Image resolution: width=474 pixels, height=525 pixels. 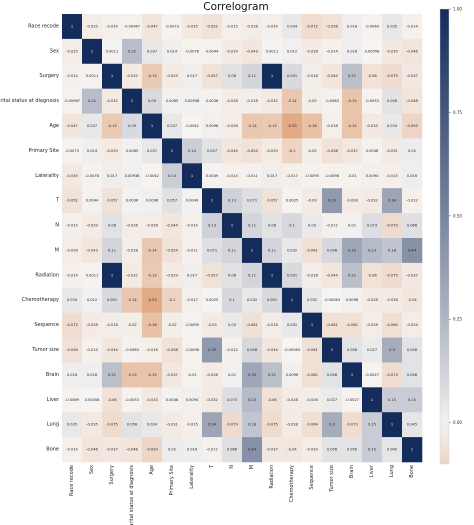 I want to click on cell-value-label: -0.0095, so click(x=192, y=325).